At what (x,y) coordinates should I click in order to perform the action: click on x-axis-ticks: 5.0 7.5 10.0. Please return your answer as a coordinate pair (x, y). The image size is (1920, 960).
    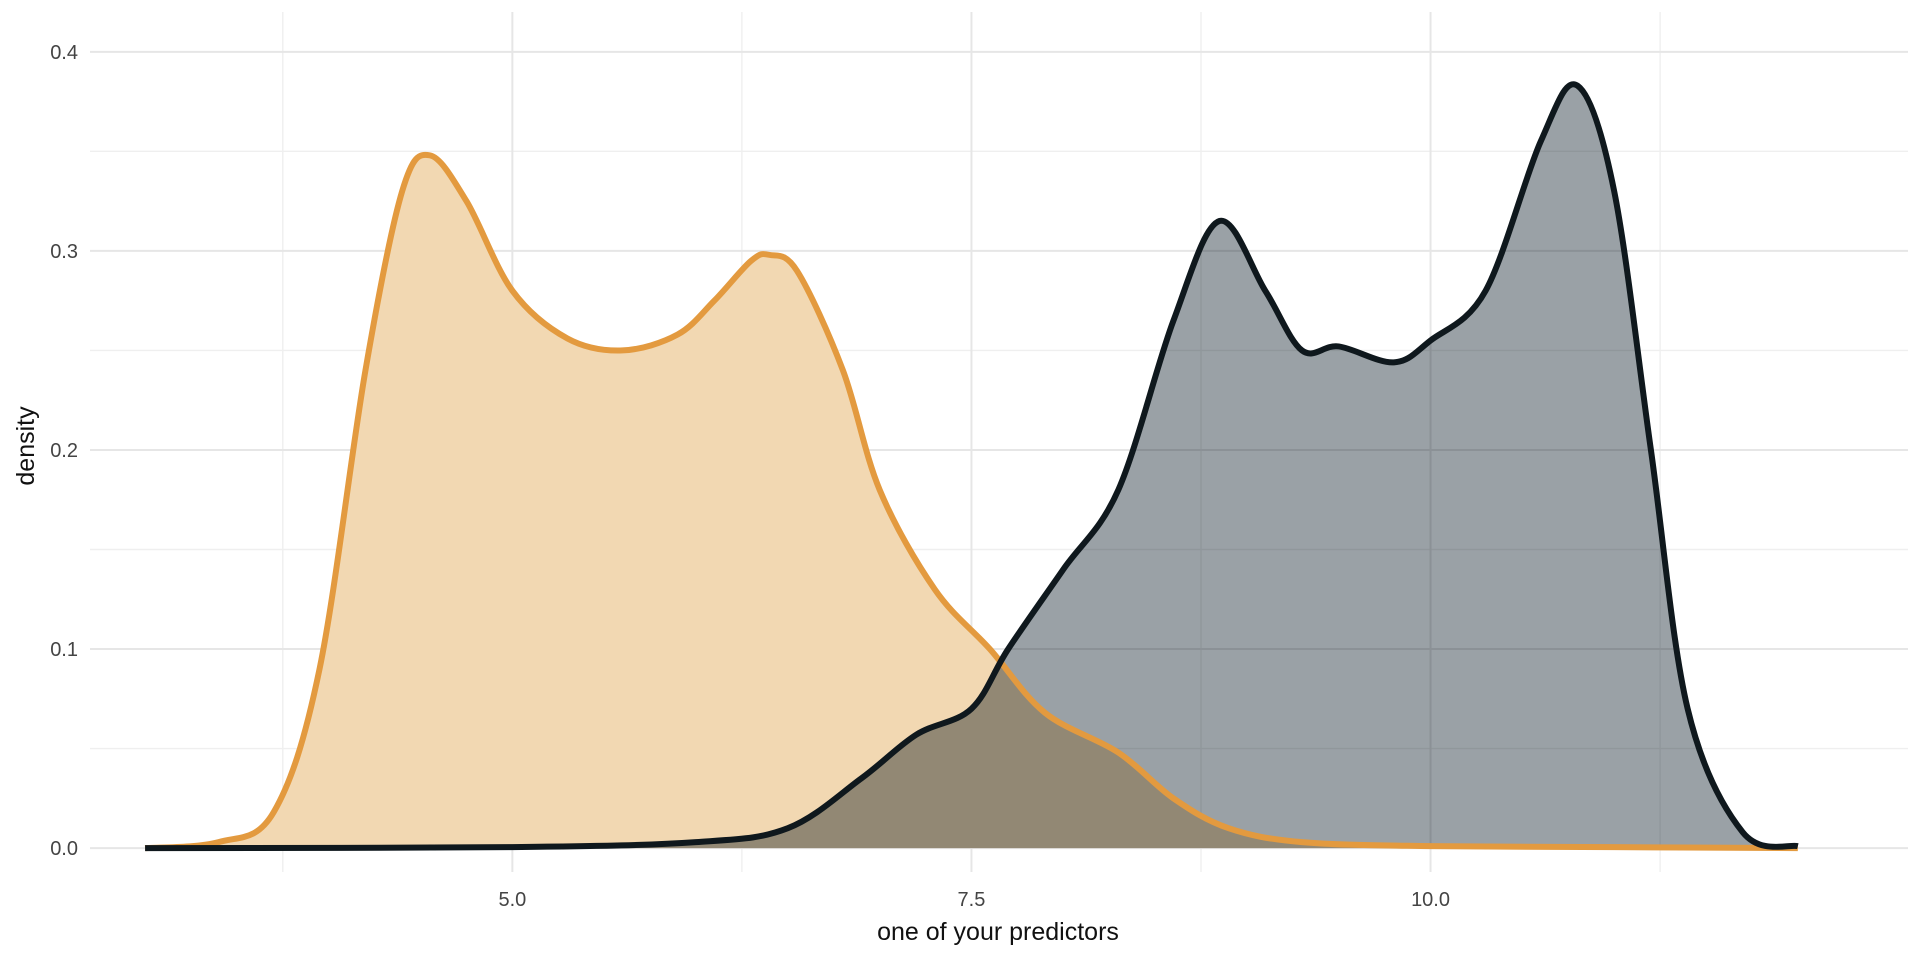
    Looking at the image, I should click on (974, 900).